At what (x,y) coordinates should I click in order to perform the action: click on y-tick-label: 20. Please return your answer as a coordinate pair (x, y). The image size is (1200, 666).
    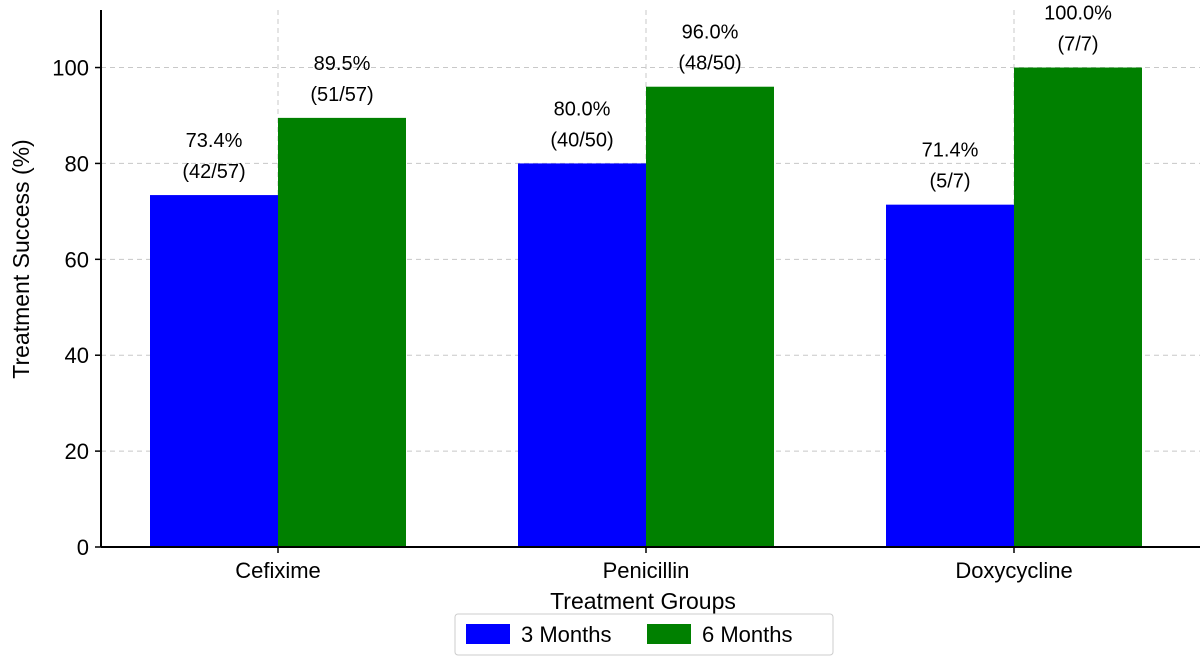
    Looking at the image, I should click on (77, 451).